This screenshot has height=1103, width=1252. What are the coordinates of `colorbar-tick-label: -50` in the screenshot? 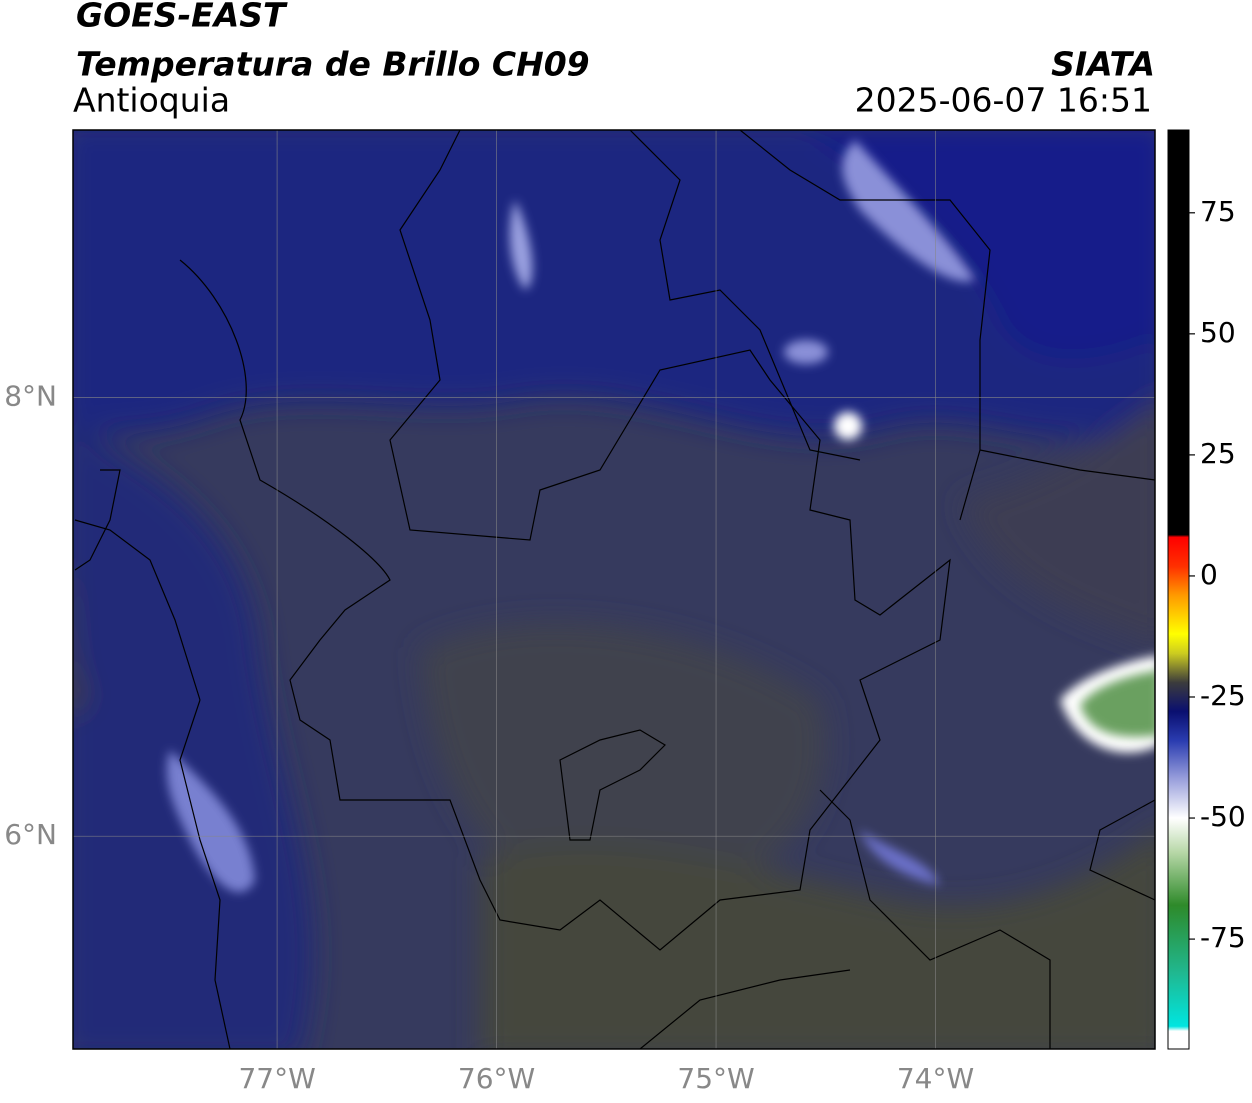 It's located at (1223, 816).